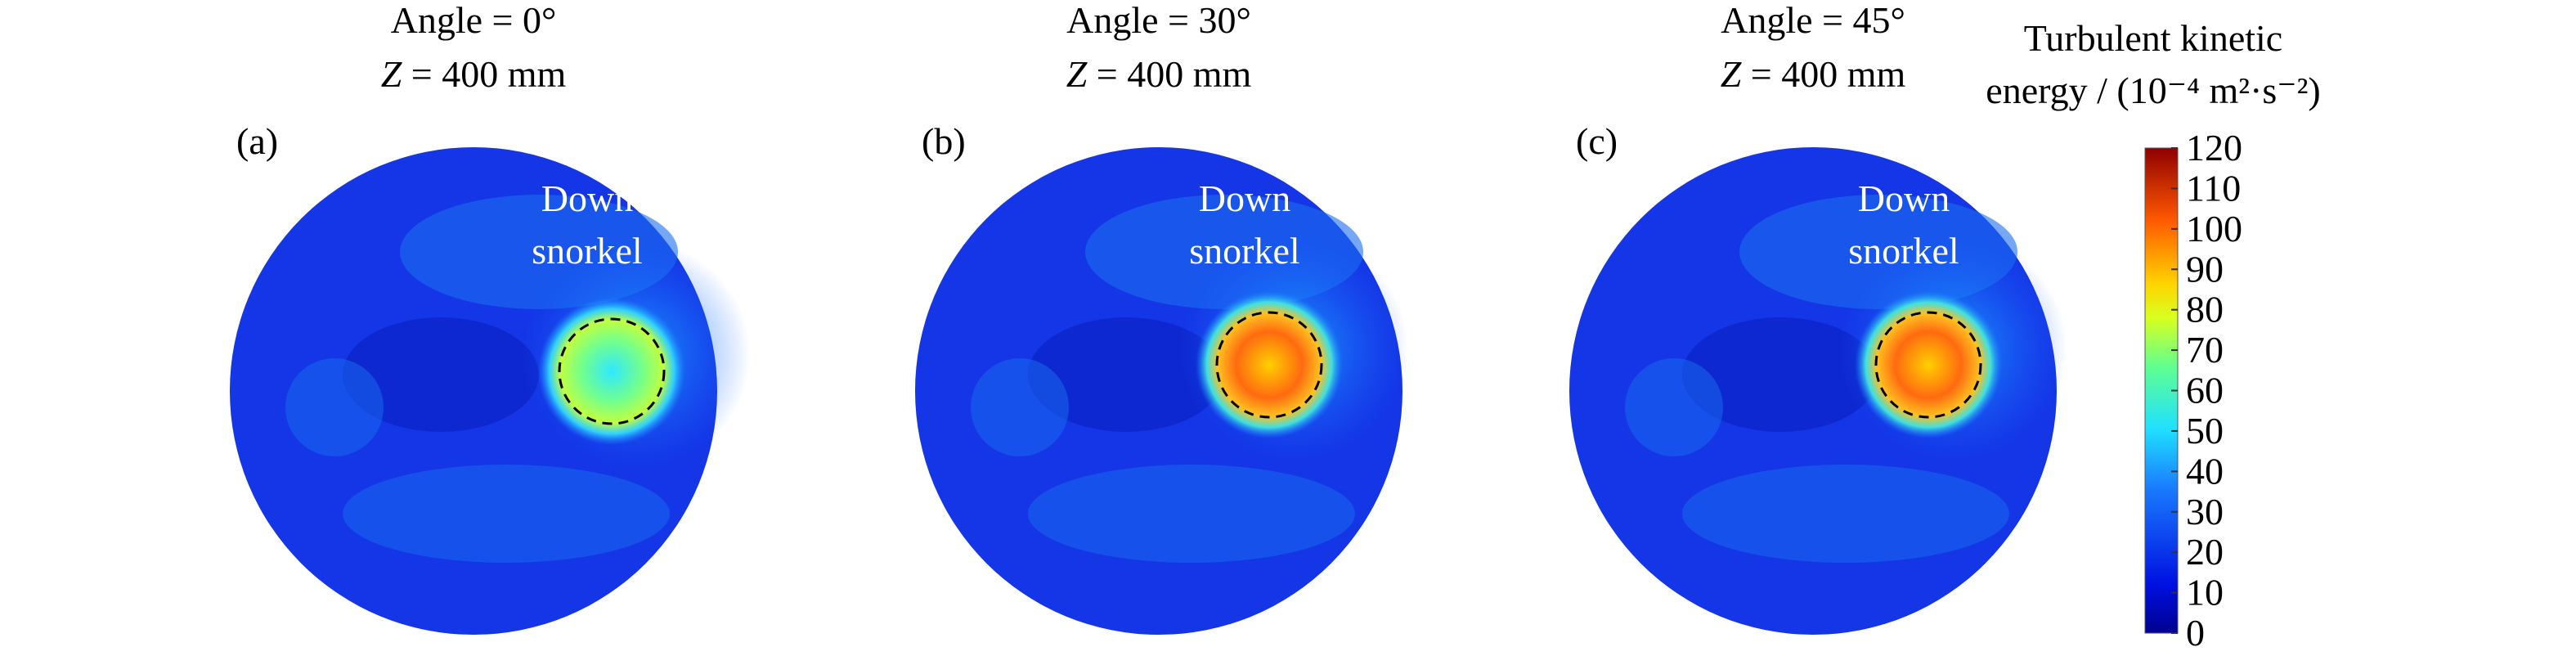  Describe the element at coordinates (944, 141) in the screenshot. I see `panel-label: (b)` at that location.